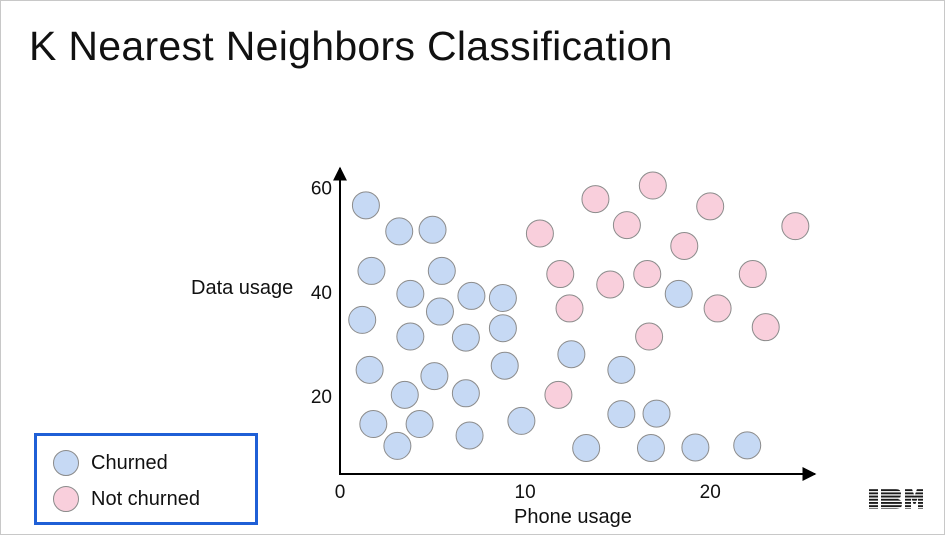 The image size is (947, 537). I want to click on x-tick-label: 10, so click(525, 492).